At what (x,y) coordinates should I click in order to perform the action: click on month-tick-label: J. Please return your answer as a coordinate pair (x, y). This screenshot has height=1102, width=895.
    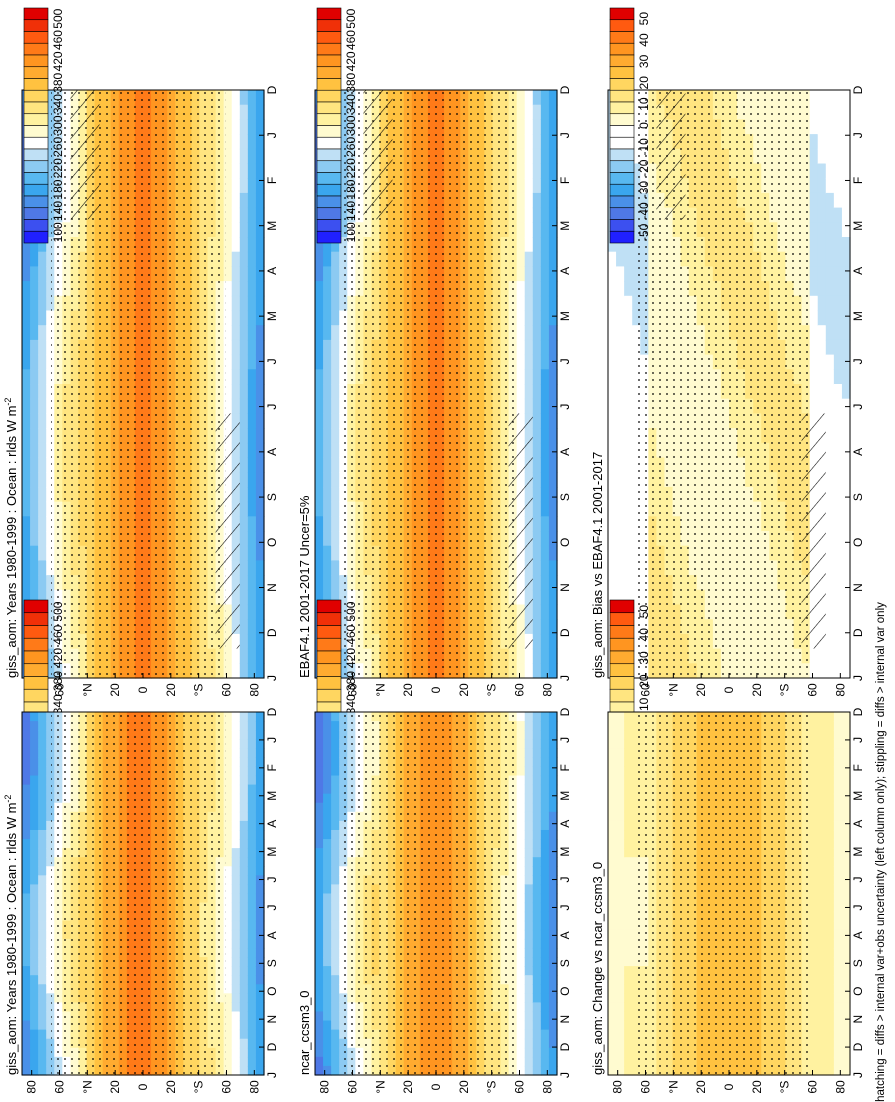
    Looking at the image, I should click on (272, 407).